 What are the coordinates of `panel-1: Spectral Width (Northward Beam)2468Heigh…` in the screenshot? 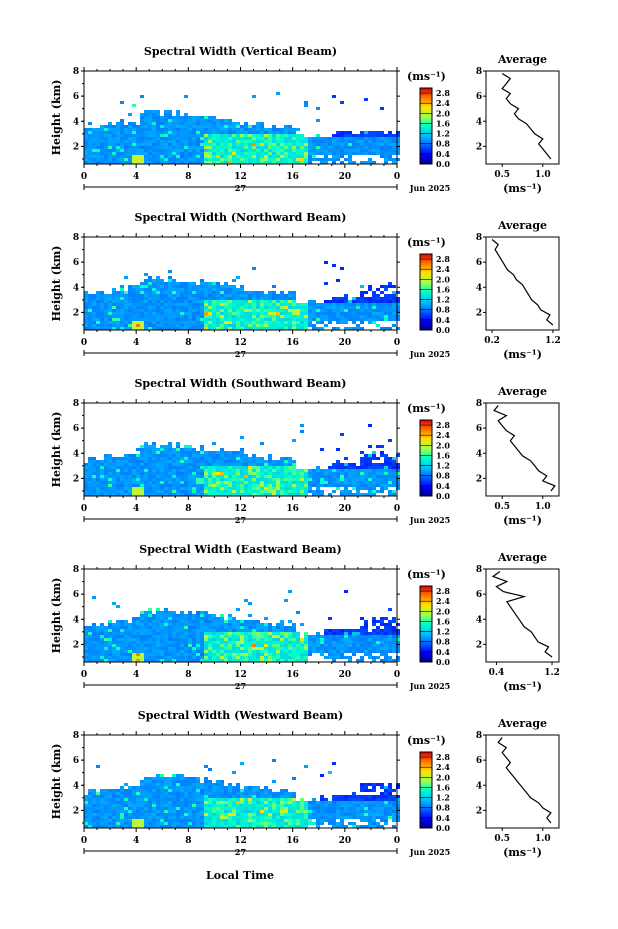 It's located at (305, 286).